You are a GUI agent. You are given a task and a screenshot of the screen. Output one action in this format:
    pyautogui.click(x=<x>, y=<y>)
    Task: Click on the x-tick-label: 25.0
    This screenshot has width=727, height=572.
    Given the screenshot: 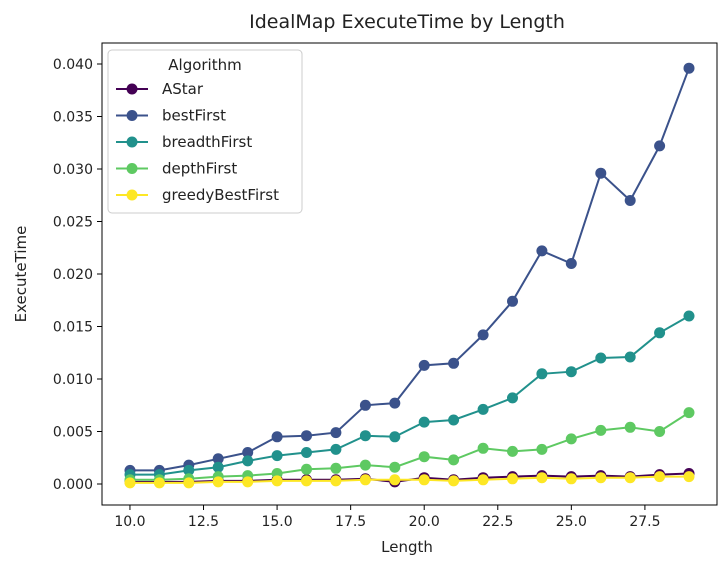 What is the action you would take?
    pyautogui.click(x=571, y=522)
    